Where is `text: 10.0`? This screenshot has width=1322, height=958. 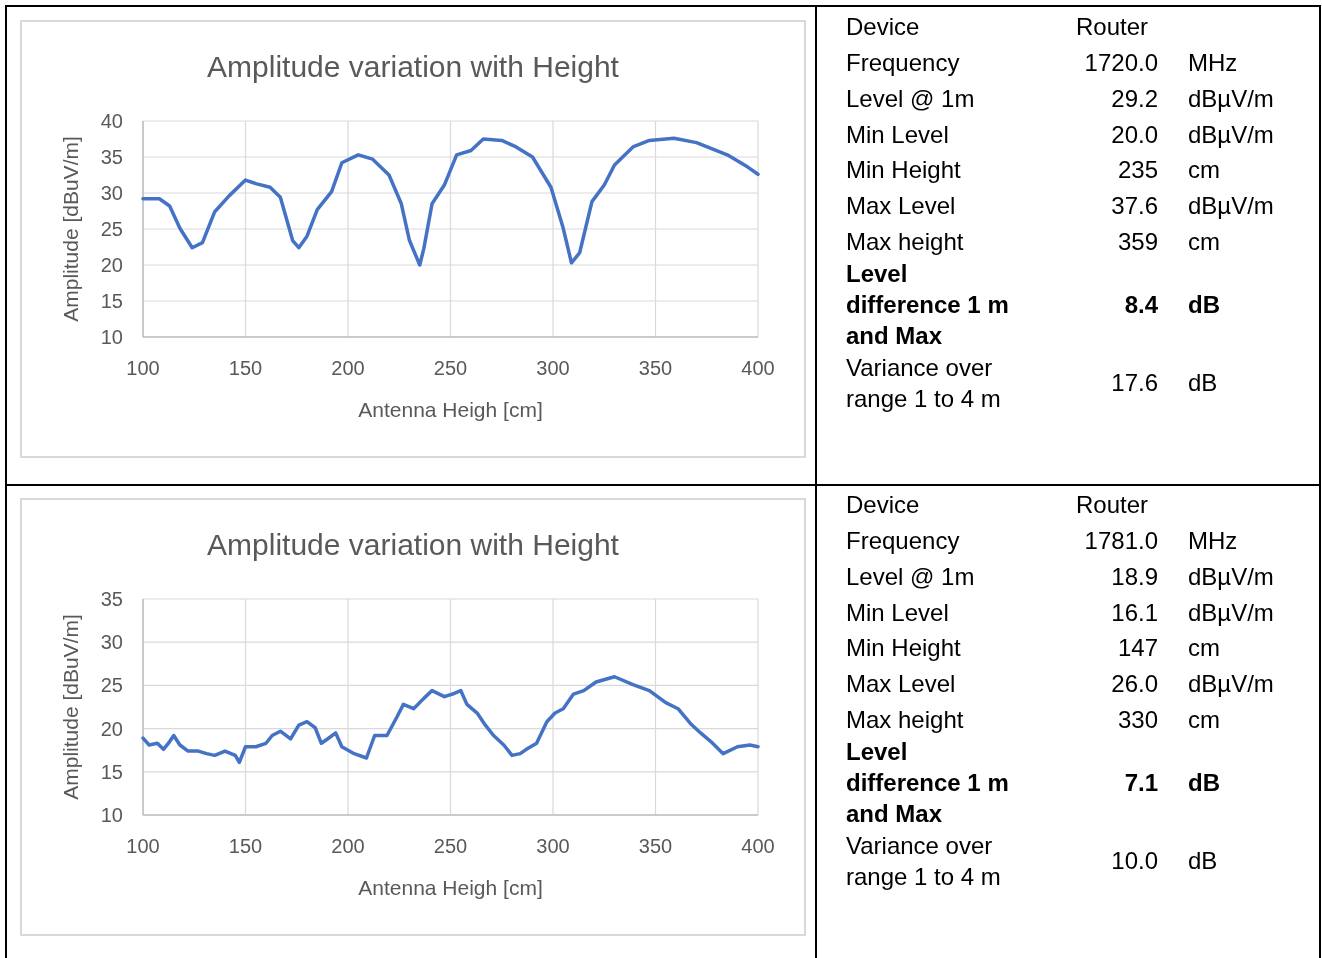 text: 10.0 is located at coordinates (1134, 861).